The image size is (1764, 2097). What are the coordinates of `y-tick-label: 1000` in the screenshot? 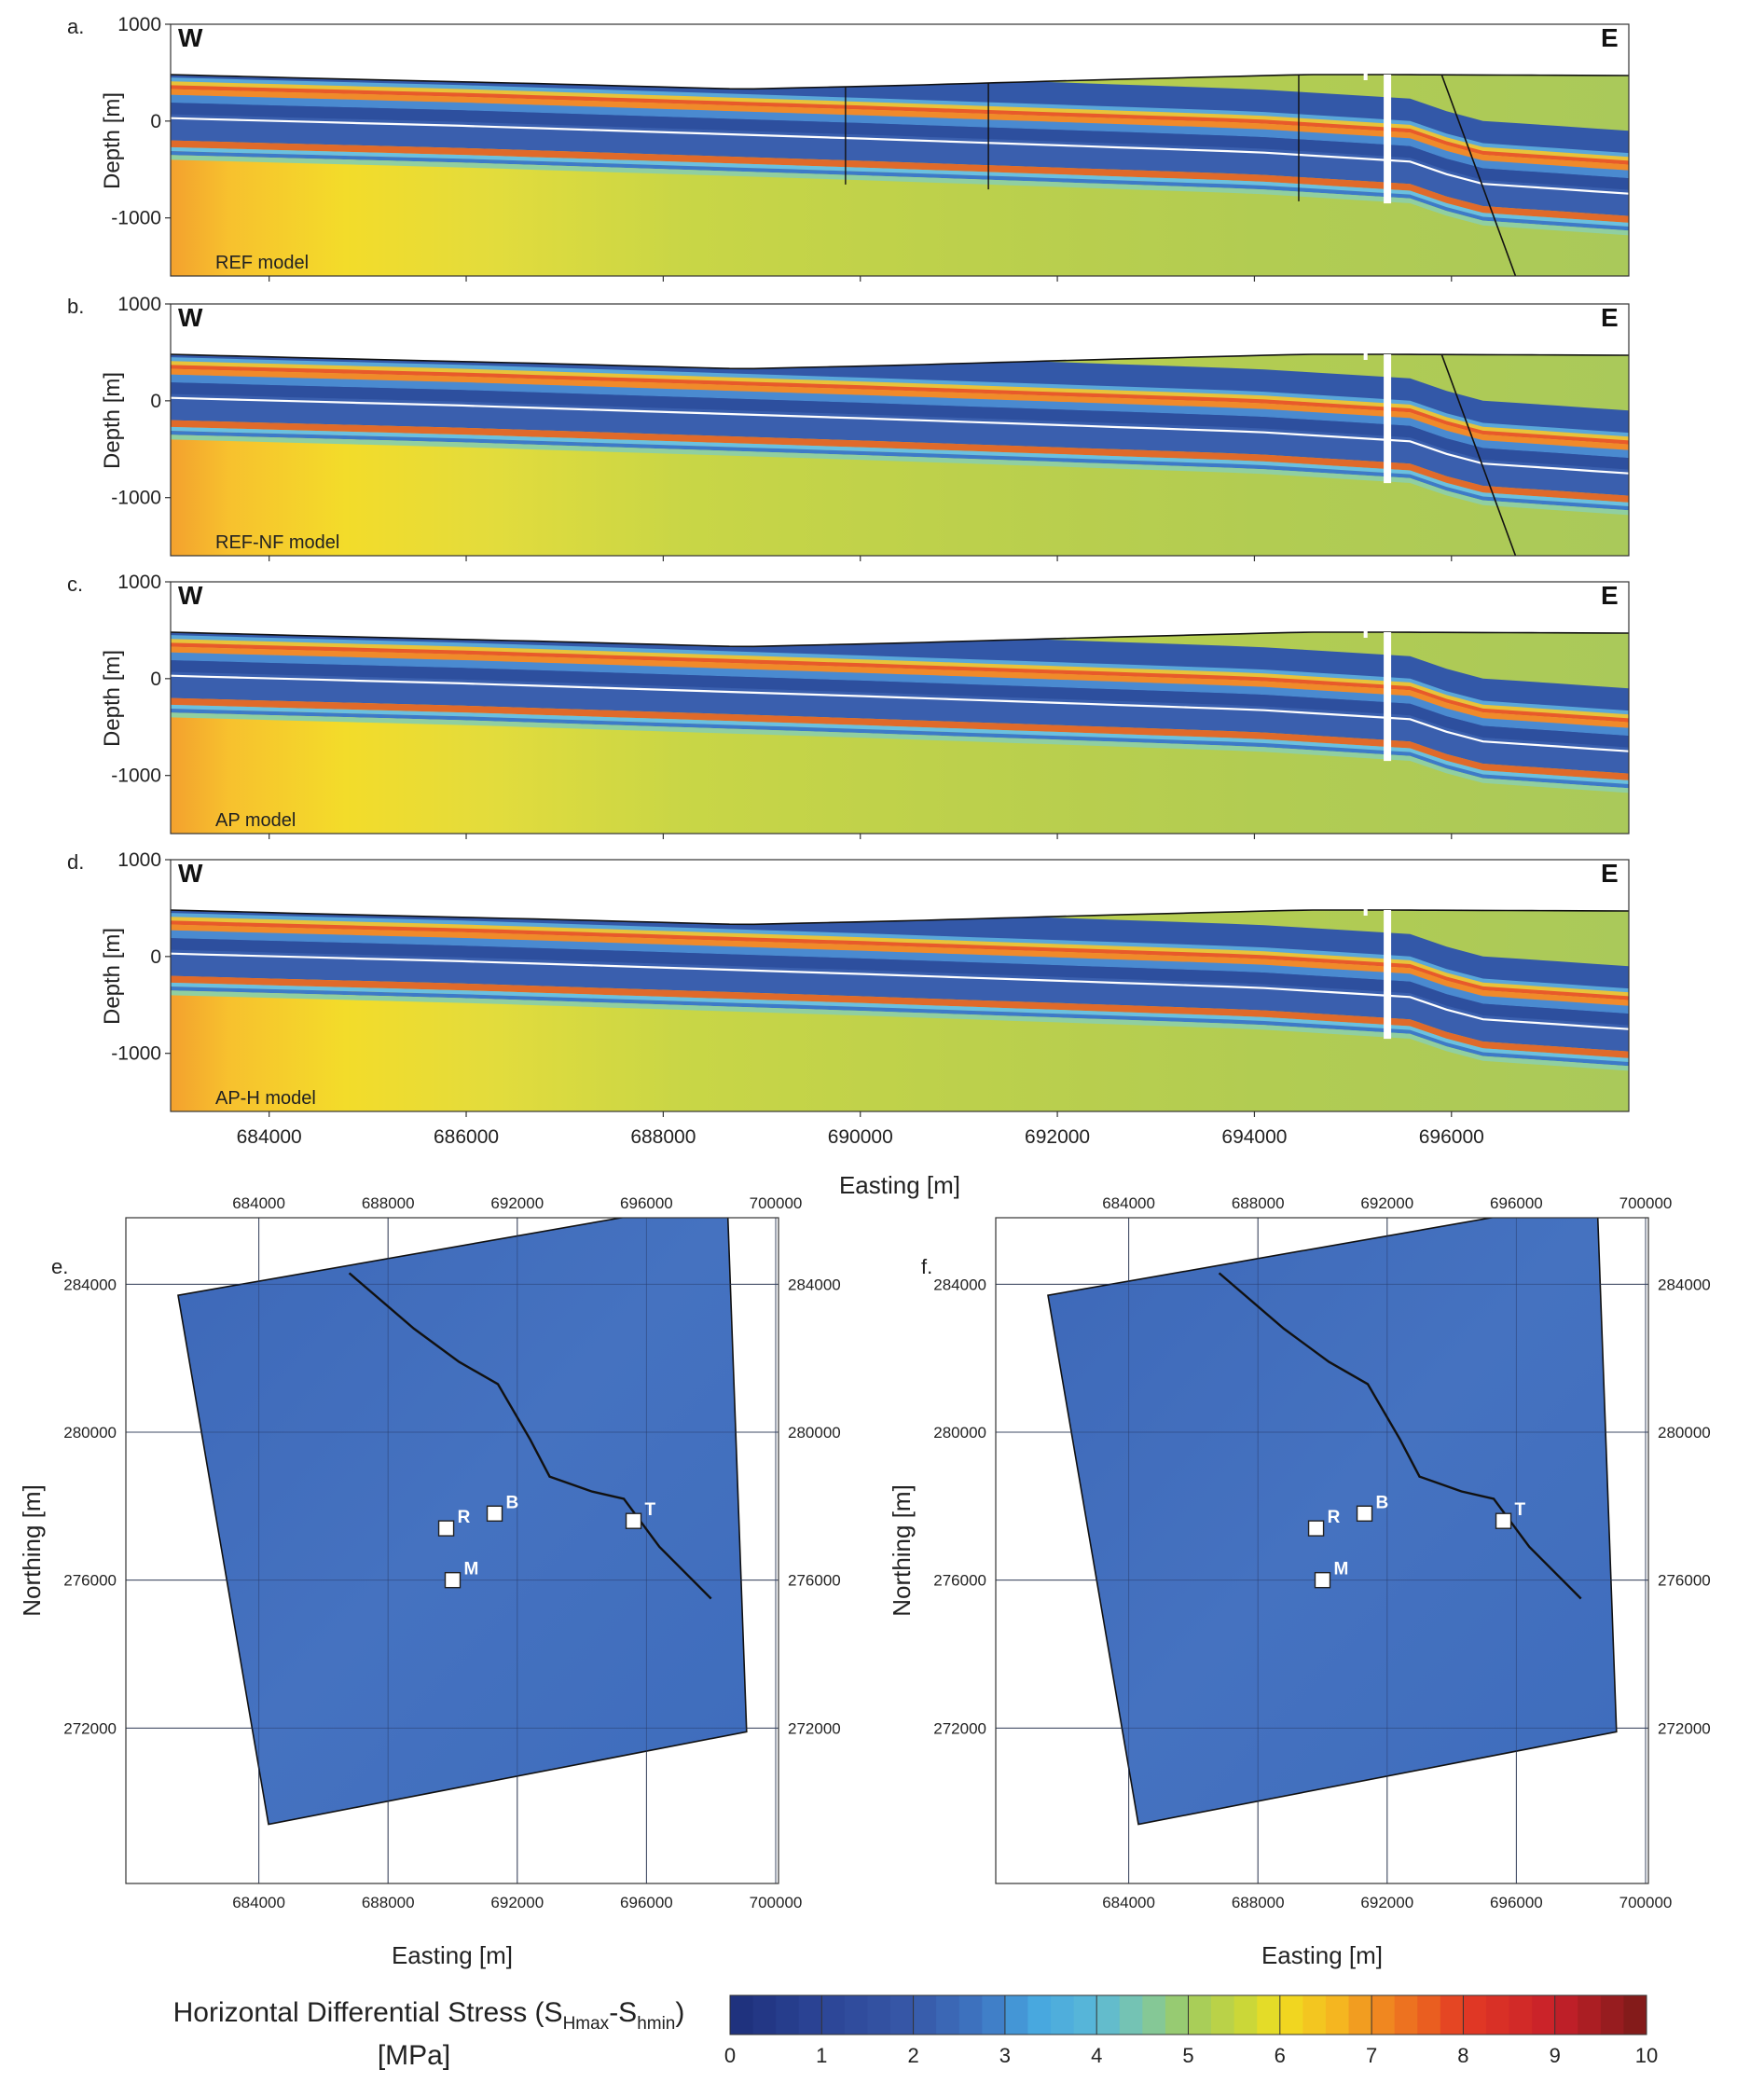 It's located at (139, 24).